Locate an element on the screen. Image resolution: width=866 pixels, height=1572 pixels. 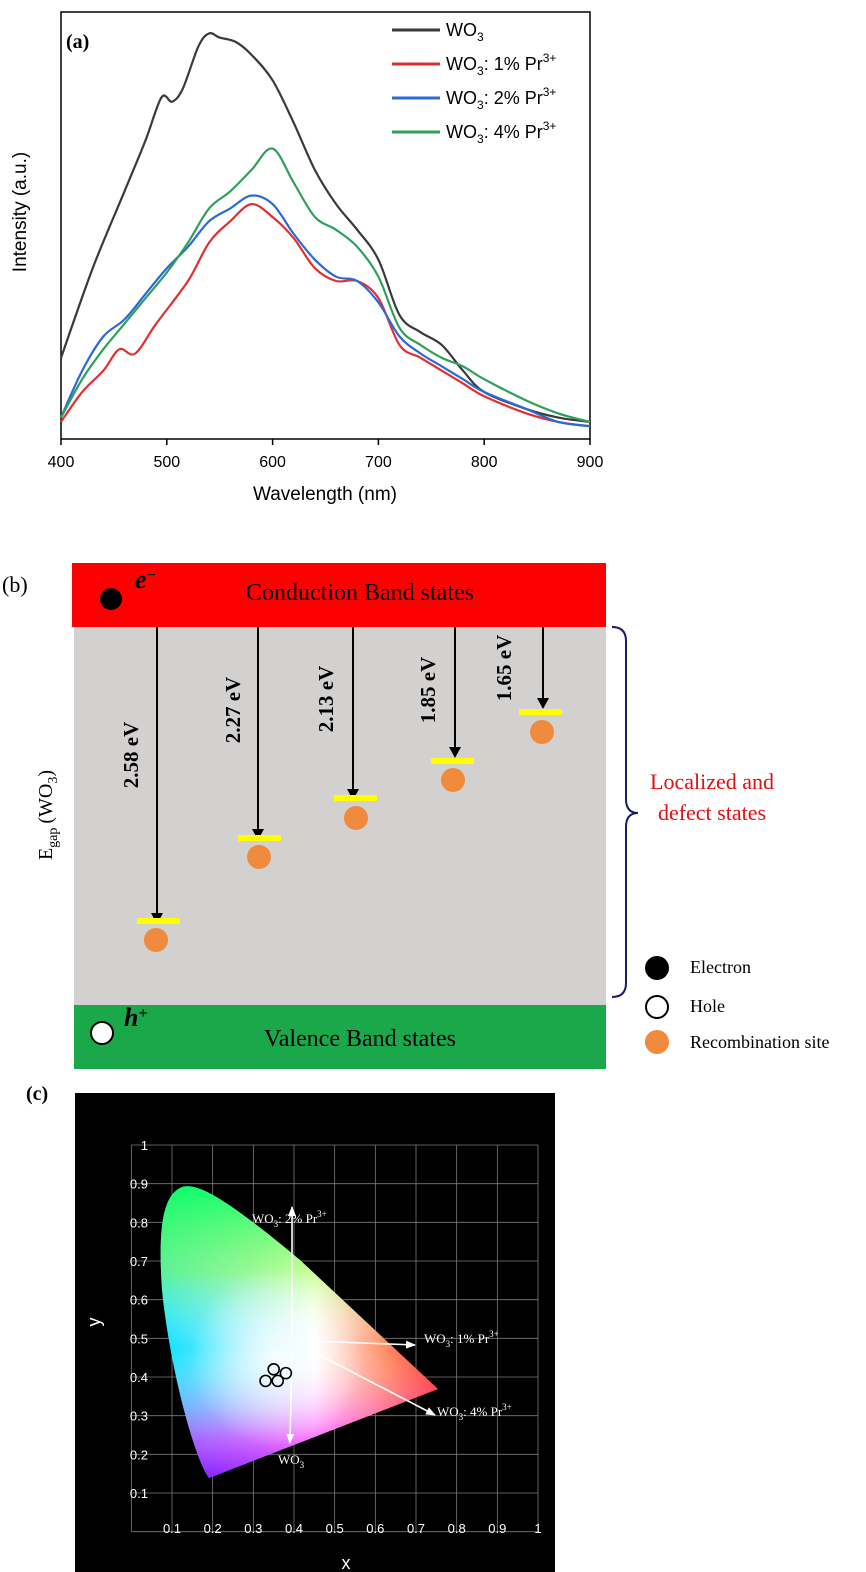
legend-electron-marker is located at coordinates (657, 968).